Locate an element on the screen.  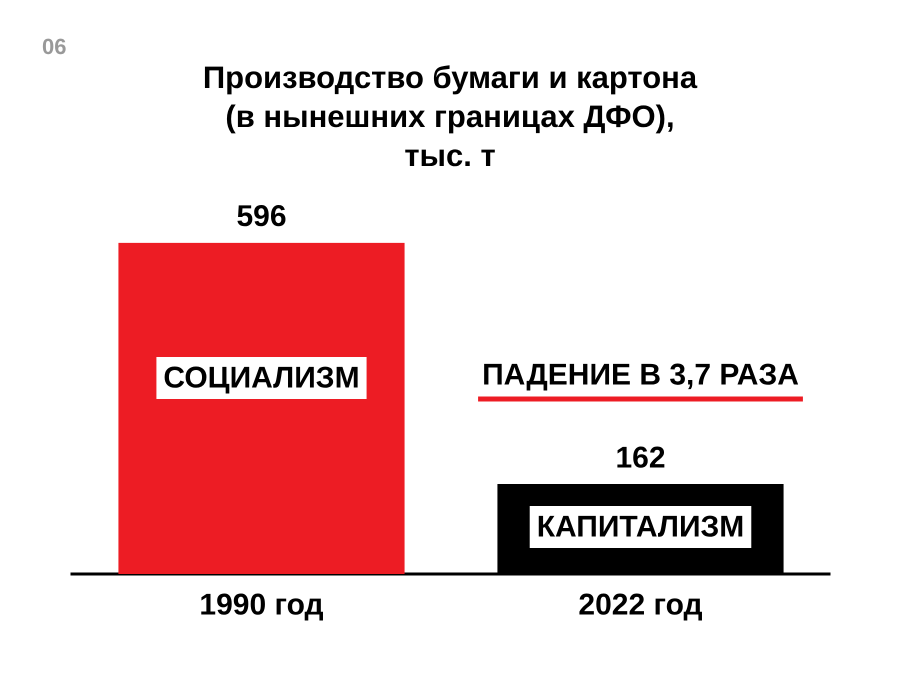
annotation: КАПИТАЛИЗМ is located at coordinates (640, 527).